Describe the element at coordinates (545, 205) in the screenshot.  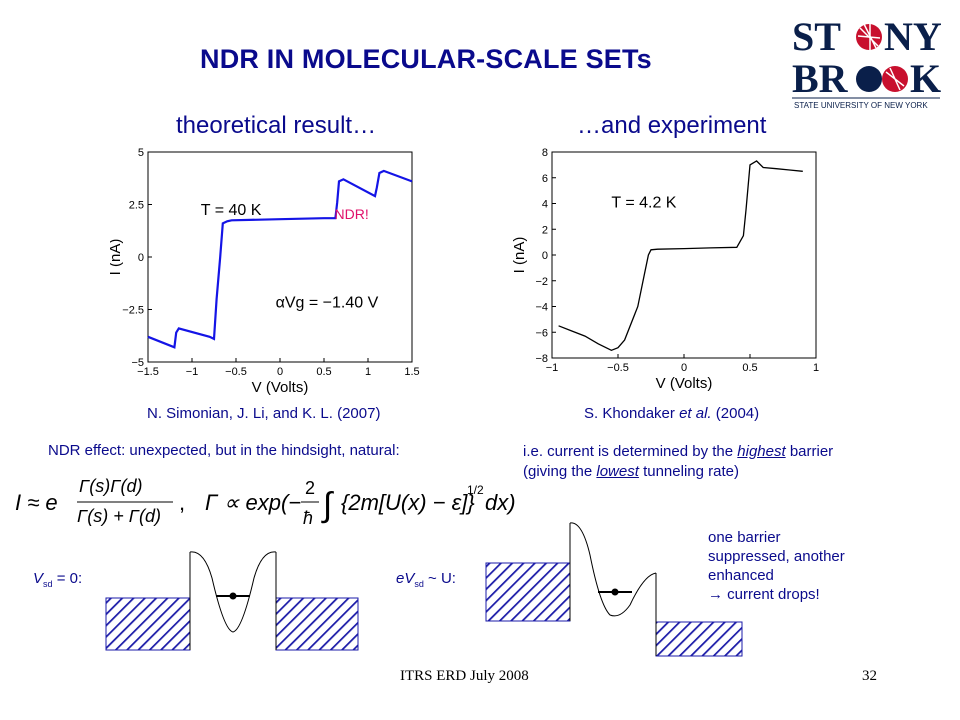
I see `y-tick-label: 4` at that location.